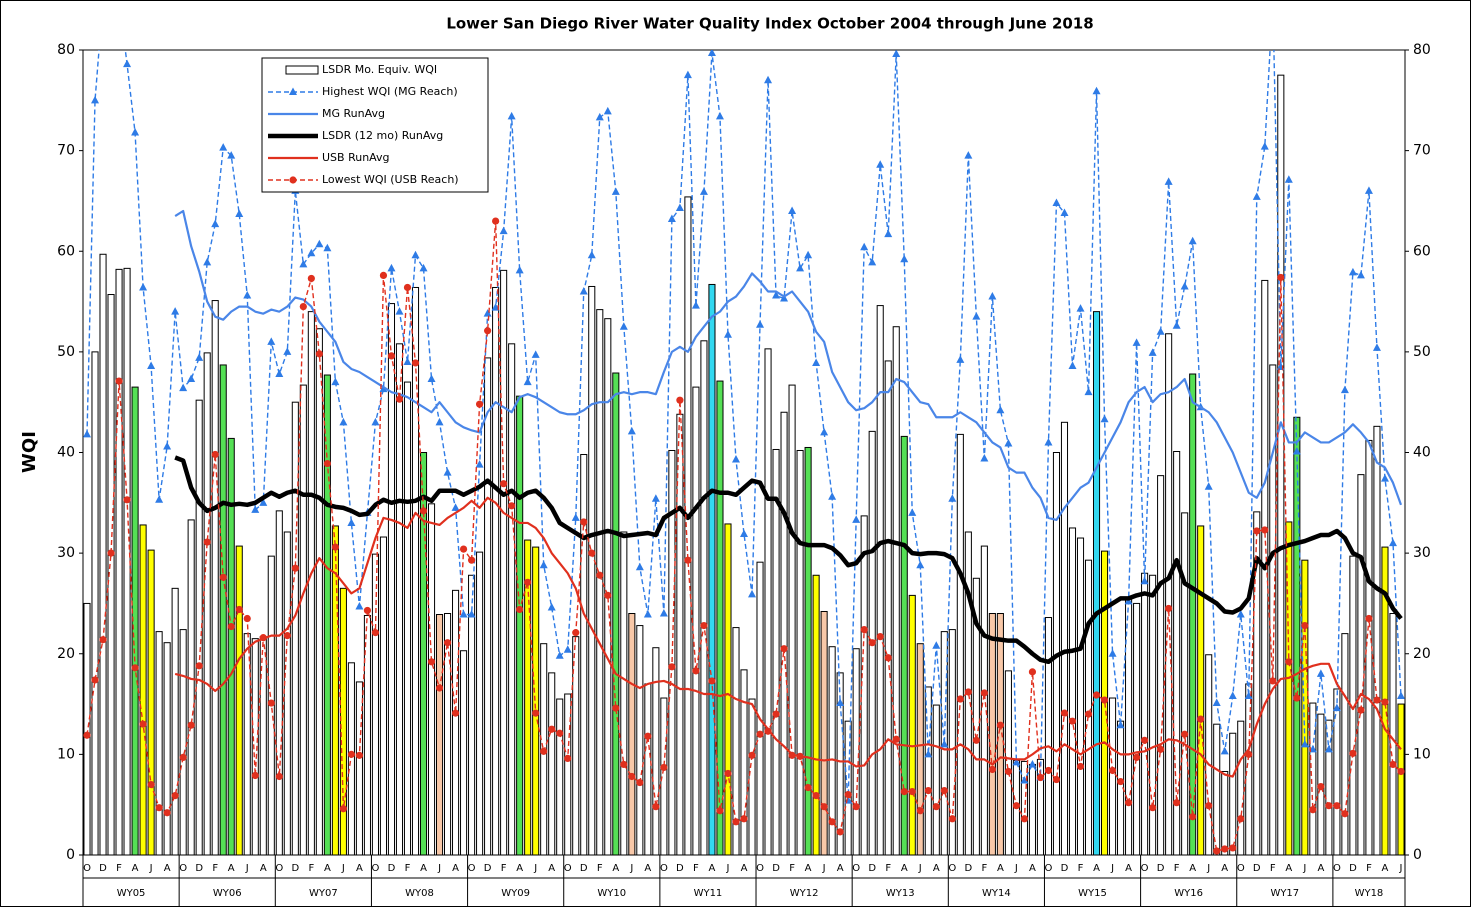  What do you see at coordinates (66, 352) in the screenshot?
I see `y-tick-label: 50` at bounding box center [66, 352].